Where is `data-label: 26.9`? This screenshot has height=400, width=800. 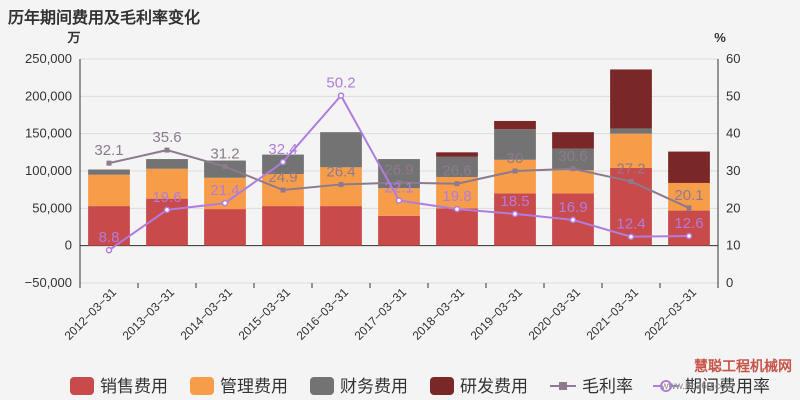
data-label: 26.9 is located at coordinates (398, 170).